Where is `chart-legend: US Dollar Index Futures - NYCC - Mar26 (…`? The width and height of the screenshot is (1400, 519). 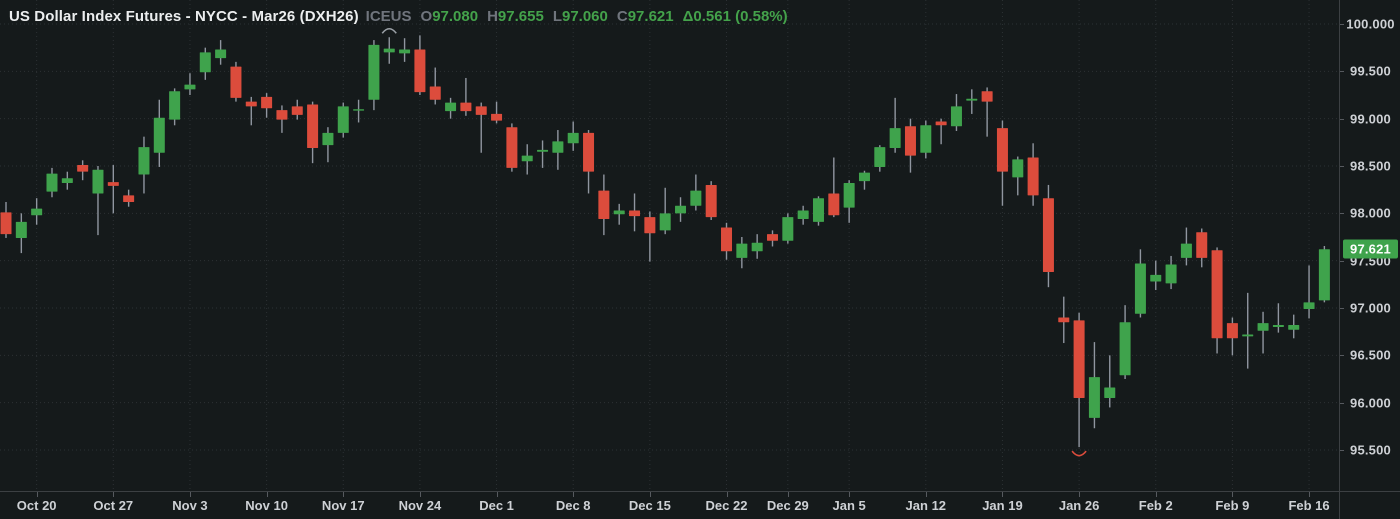 chart-legend: US Dollar Index Futures - NYCC - Mar26 (… is located at coordinates (398, 17).